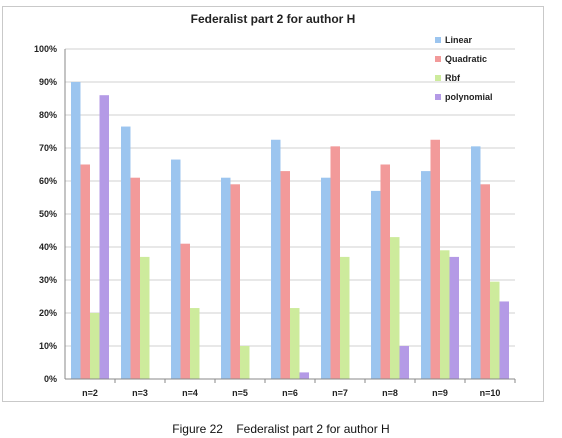 The height and width of the screenshot is (438, 562). I want to click on bar-rbf-n10, so click(495, 330).